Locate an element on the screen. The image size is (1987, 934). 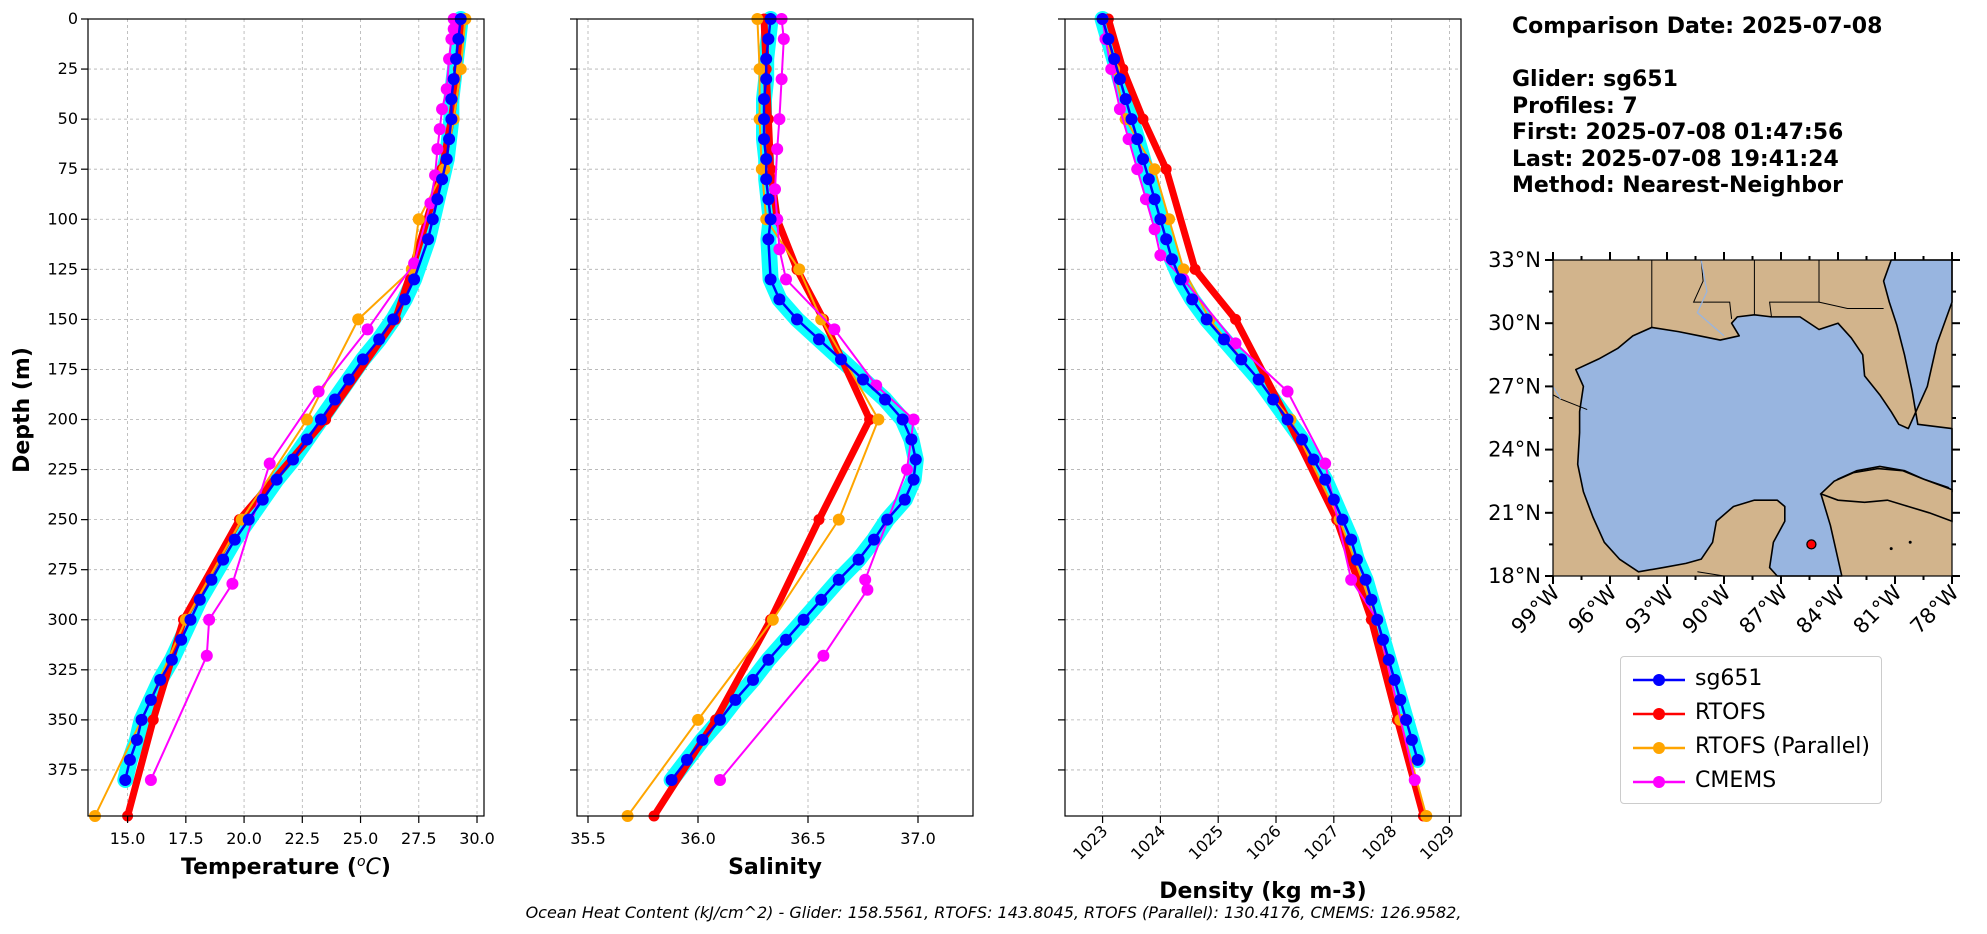
y-tick-label: 175 is located at coordinates (62, 368).